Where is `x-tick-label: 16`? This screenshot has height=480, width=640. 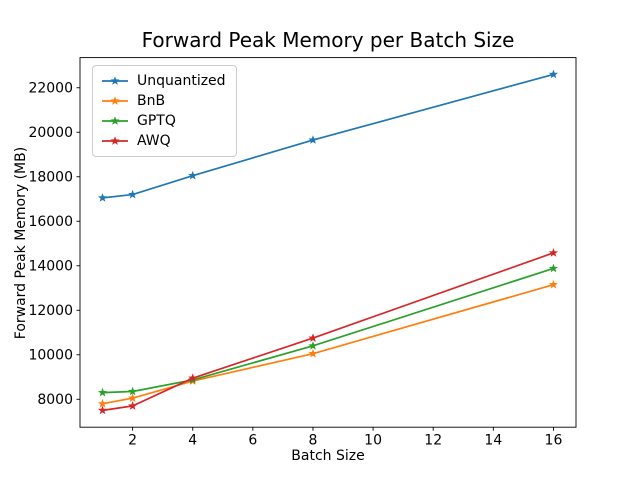
x-tick-label: 16 is located at coordinates (554, 441).